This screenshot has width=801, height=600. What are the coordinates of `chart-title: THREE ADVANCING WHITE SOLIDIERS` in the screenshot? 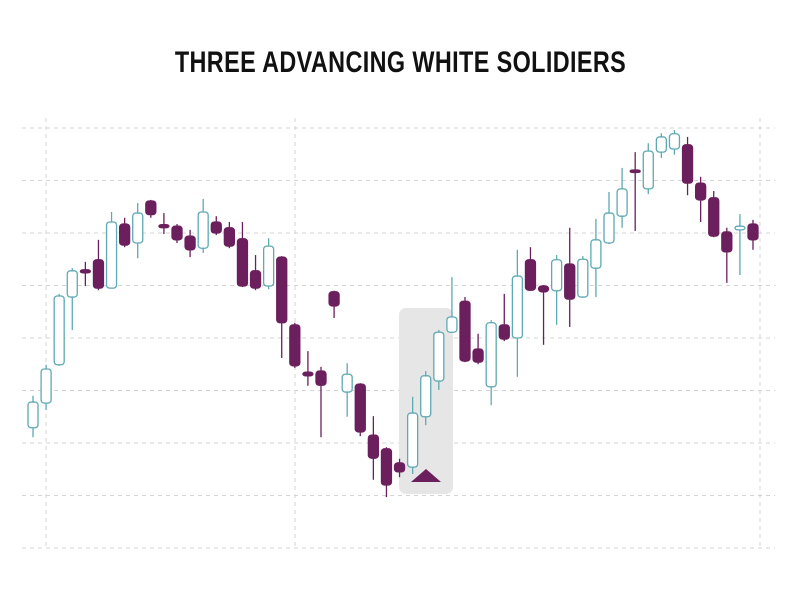 It's located at (400, 61).